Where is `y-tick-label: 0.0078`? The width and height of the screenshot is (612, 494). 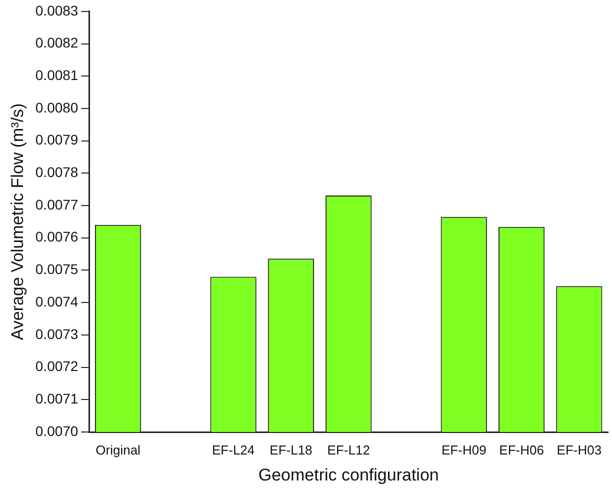
y-tick-label: 0.0078 is located at coordinates (56, 172).